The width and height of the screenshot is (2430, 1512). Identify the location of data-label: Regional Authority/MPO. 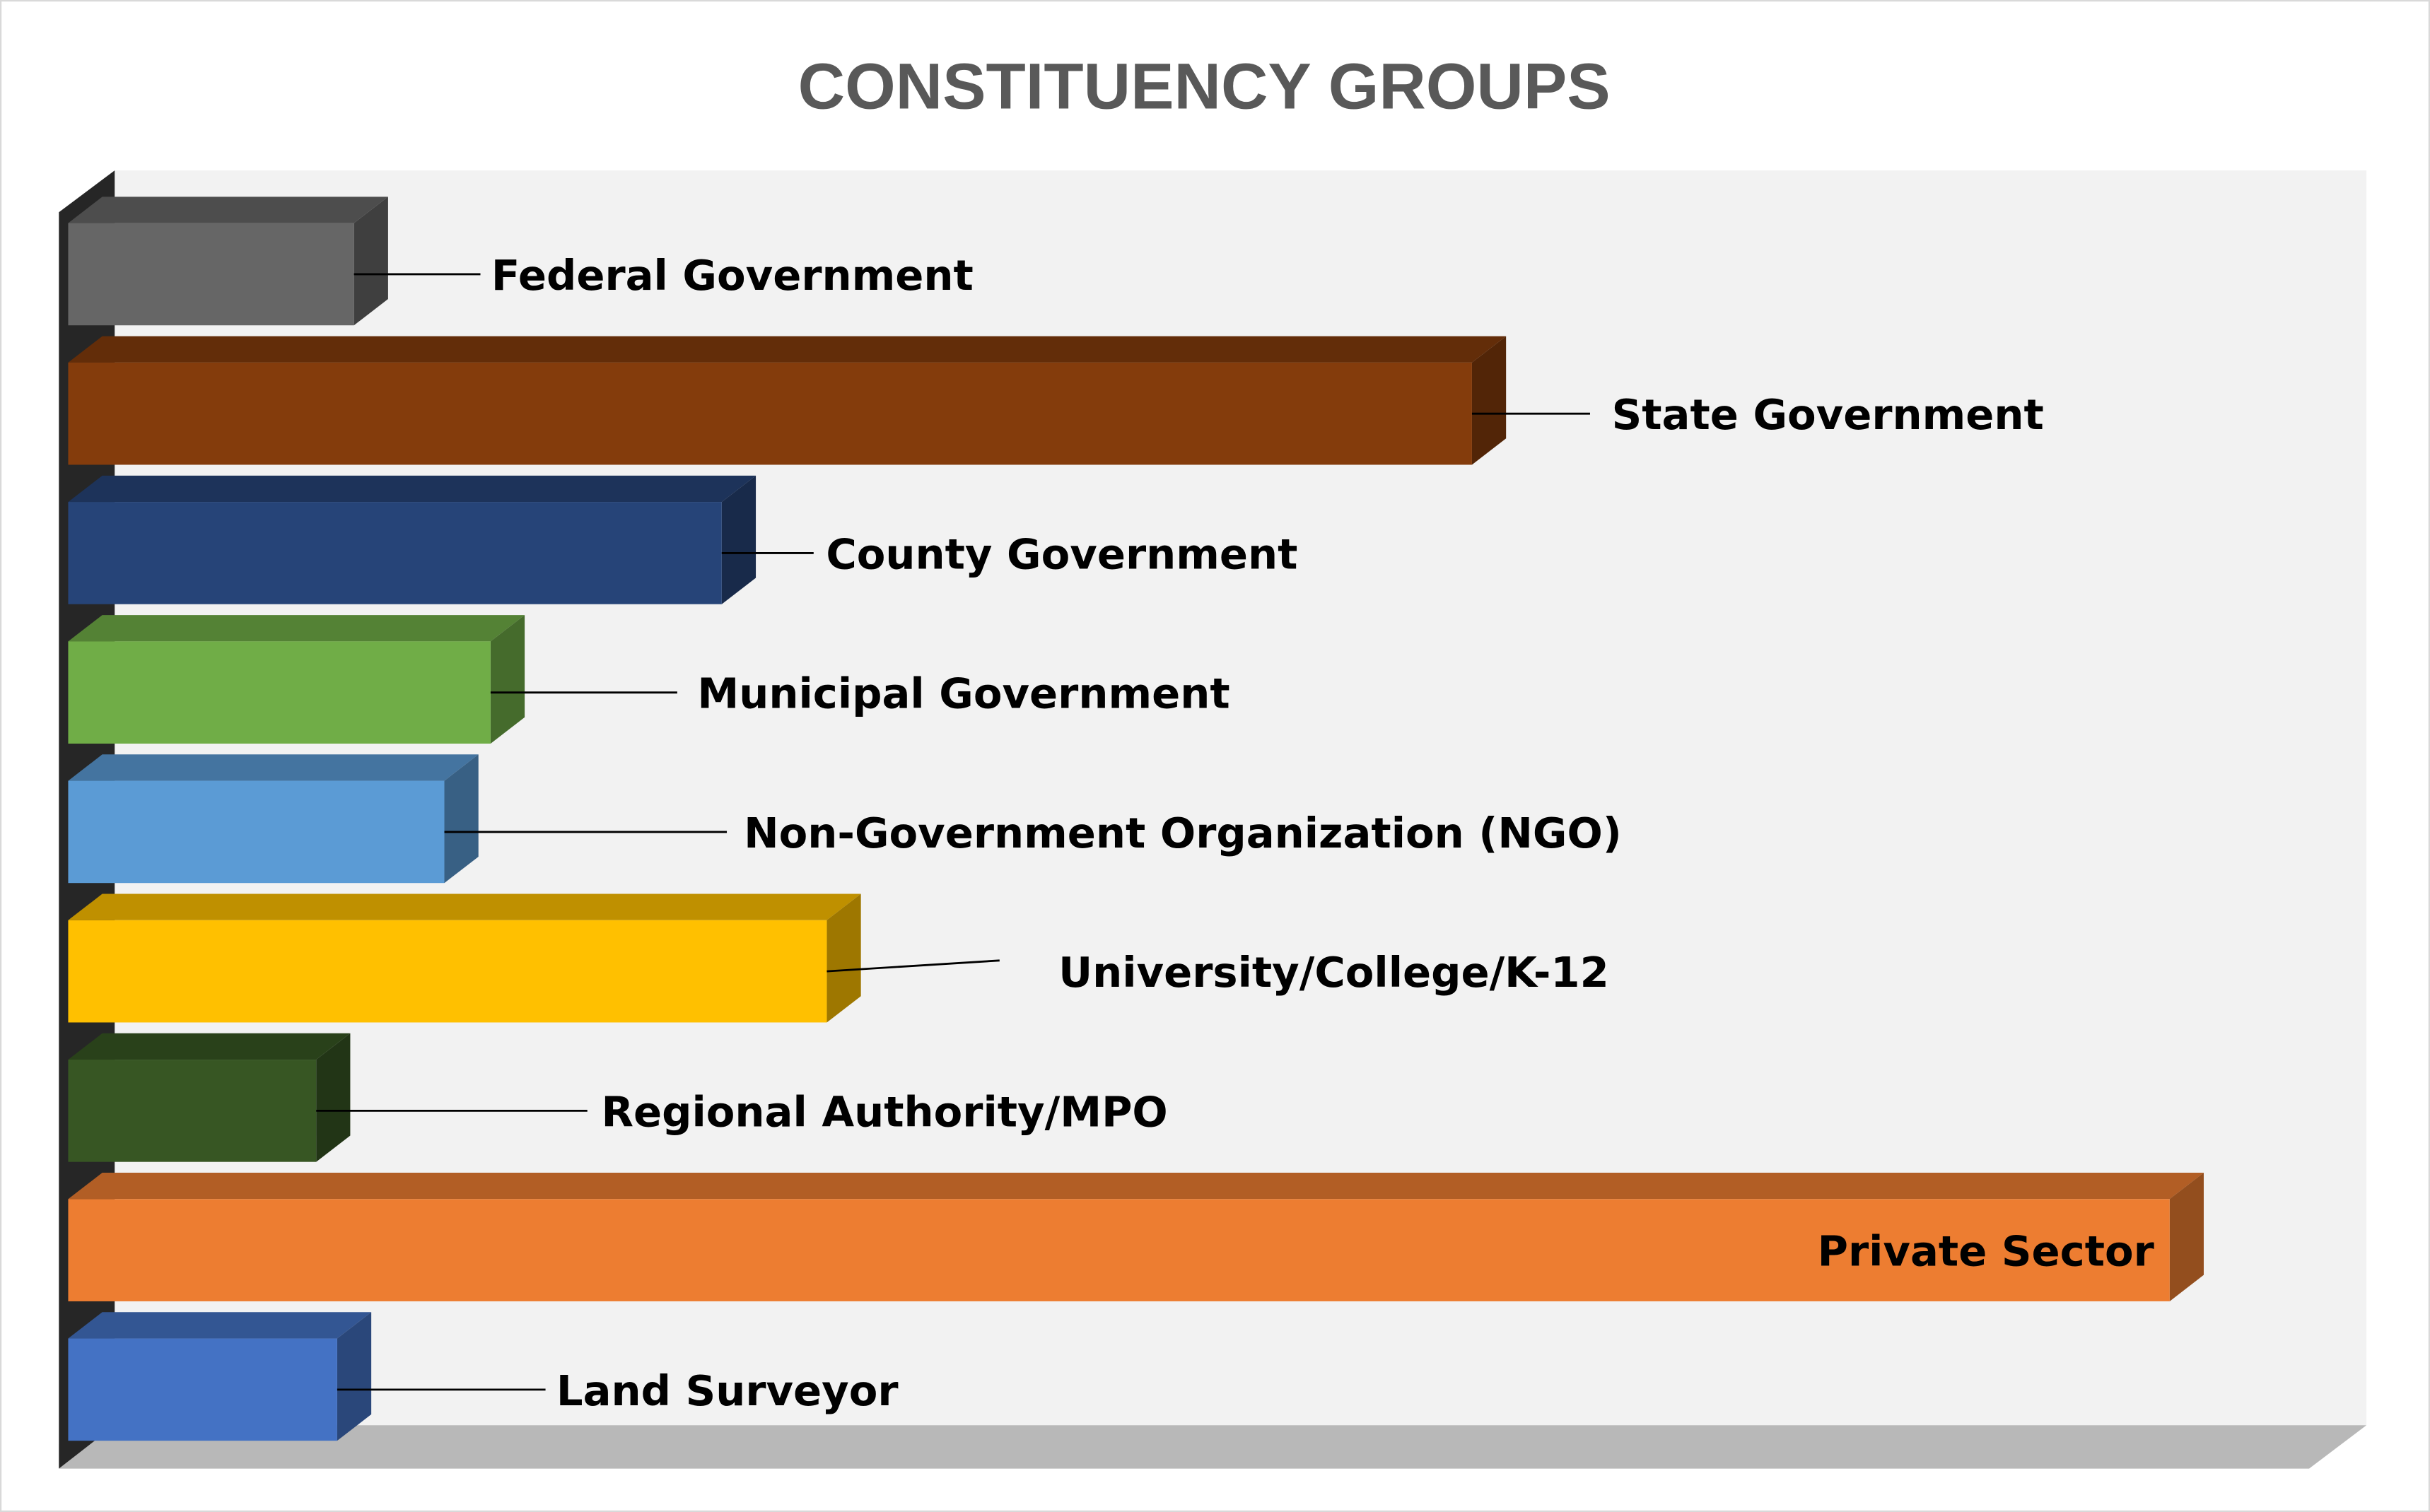
(884, 1111).